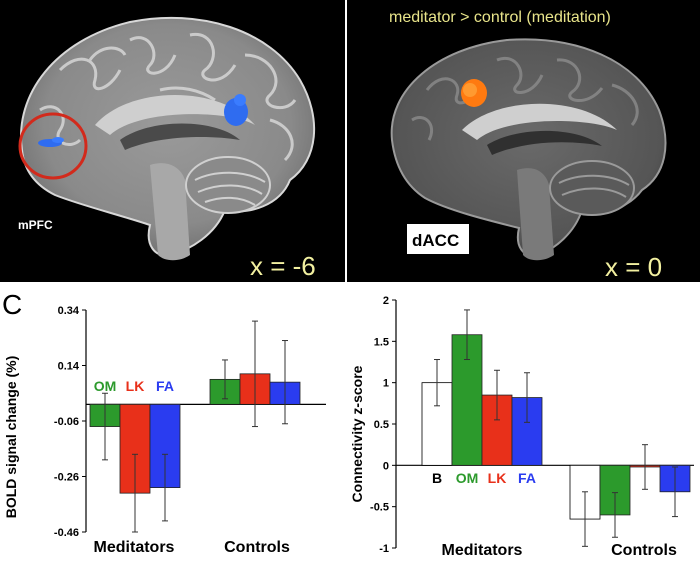  I want to click on y-tick-label: 0.34, so click(69, 311).